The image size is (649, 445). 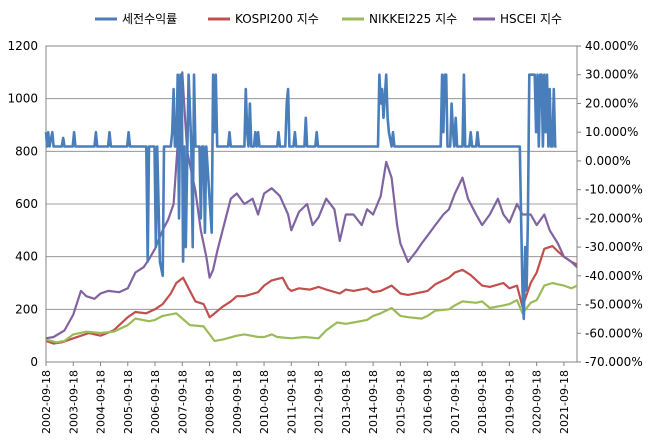 I want to click on x-axis-tick-label: 2007-09-18, so click(x=182, y=402).